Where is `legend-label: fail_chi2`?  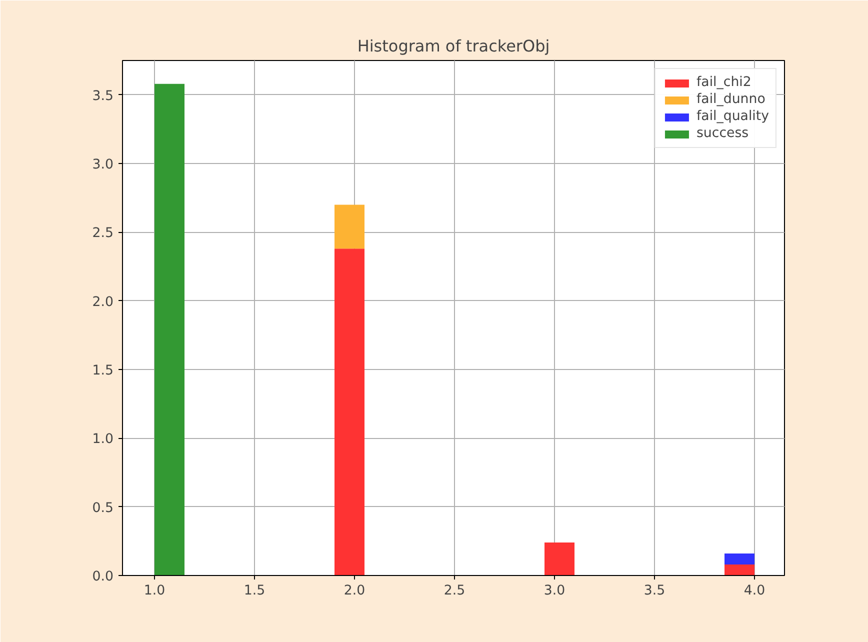 legend-label: fail_chi2 is located at coordinates (724, 82).